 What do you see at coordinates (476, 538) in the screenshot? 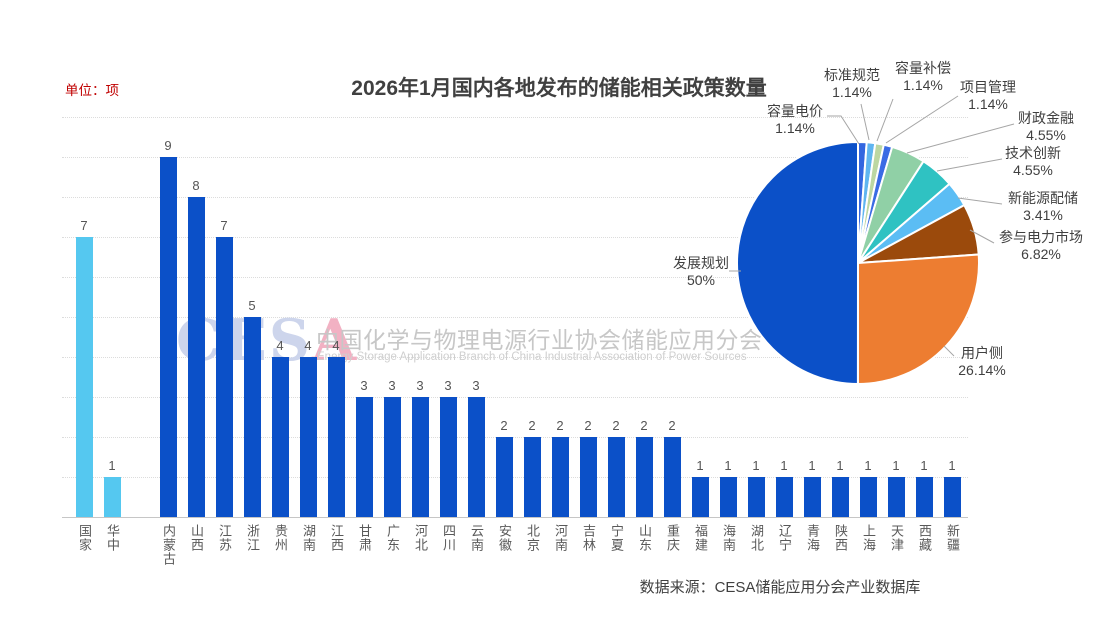
I see `x-axis-label: 云南` at bounding box center [476, 538].